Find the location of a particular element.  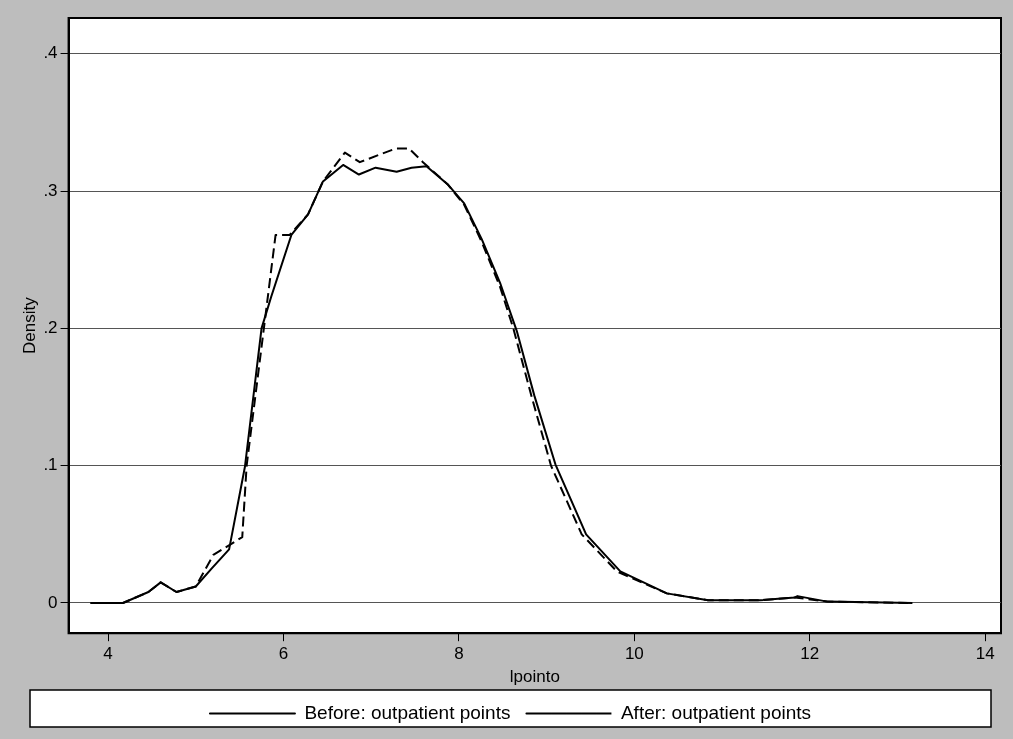

x-tick-label: 12 is located at coordinates (810, 654).